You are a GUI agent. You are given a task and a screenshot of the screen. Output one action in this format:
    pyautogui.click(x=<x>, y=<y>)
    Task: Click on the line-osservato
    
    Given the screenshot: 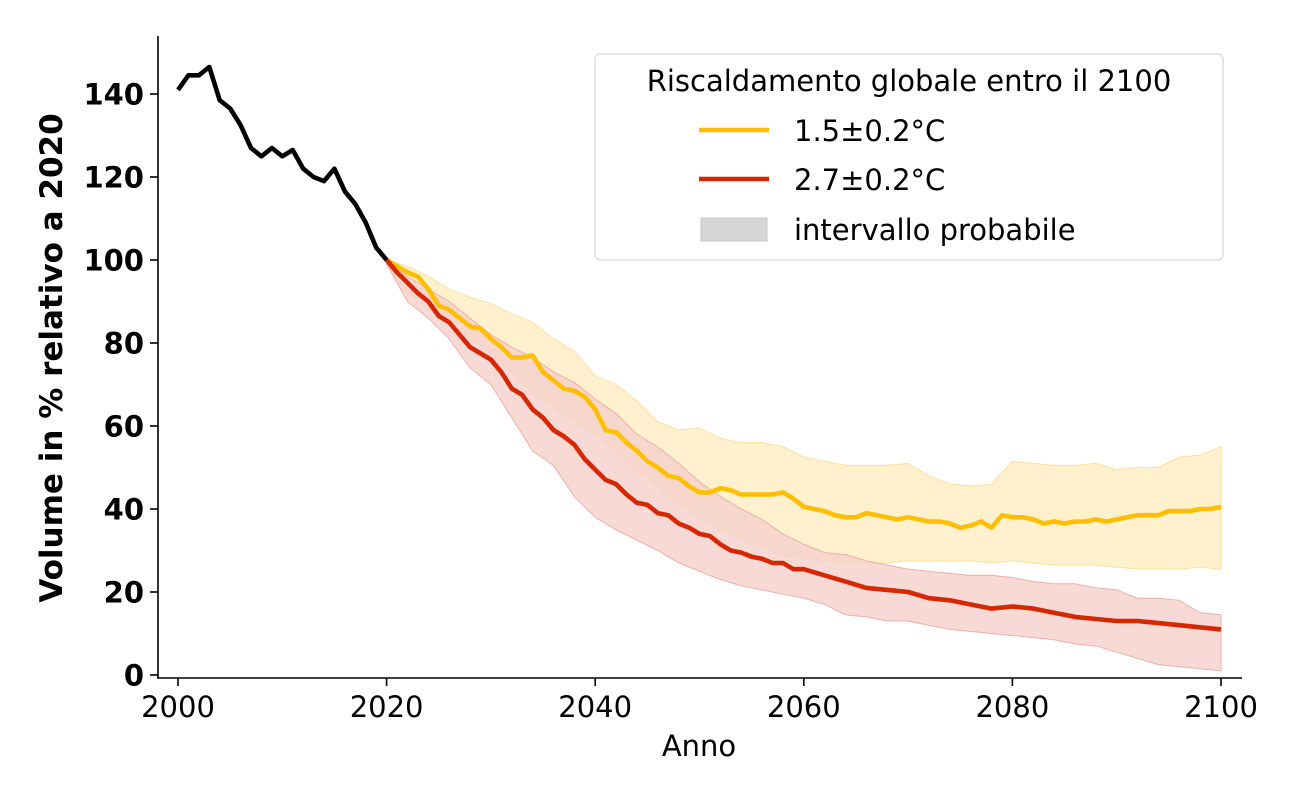 What is the action you would take?
    pyautogui.click(x=282, y=163)
    